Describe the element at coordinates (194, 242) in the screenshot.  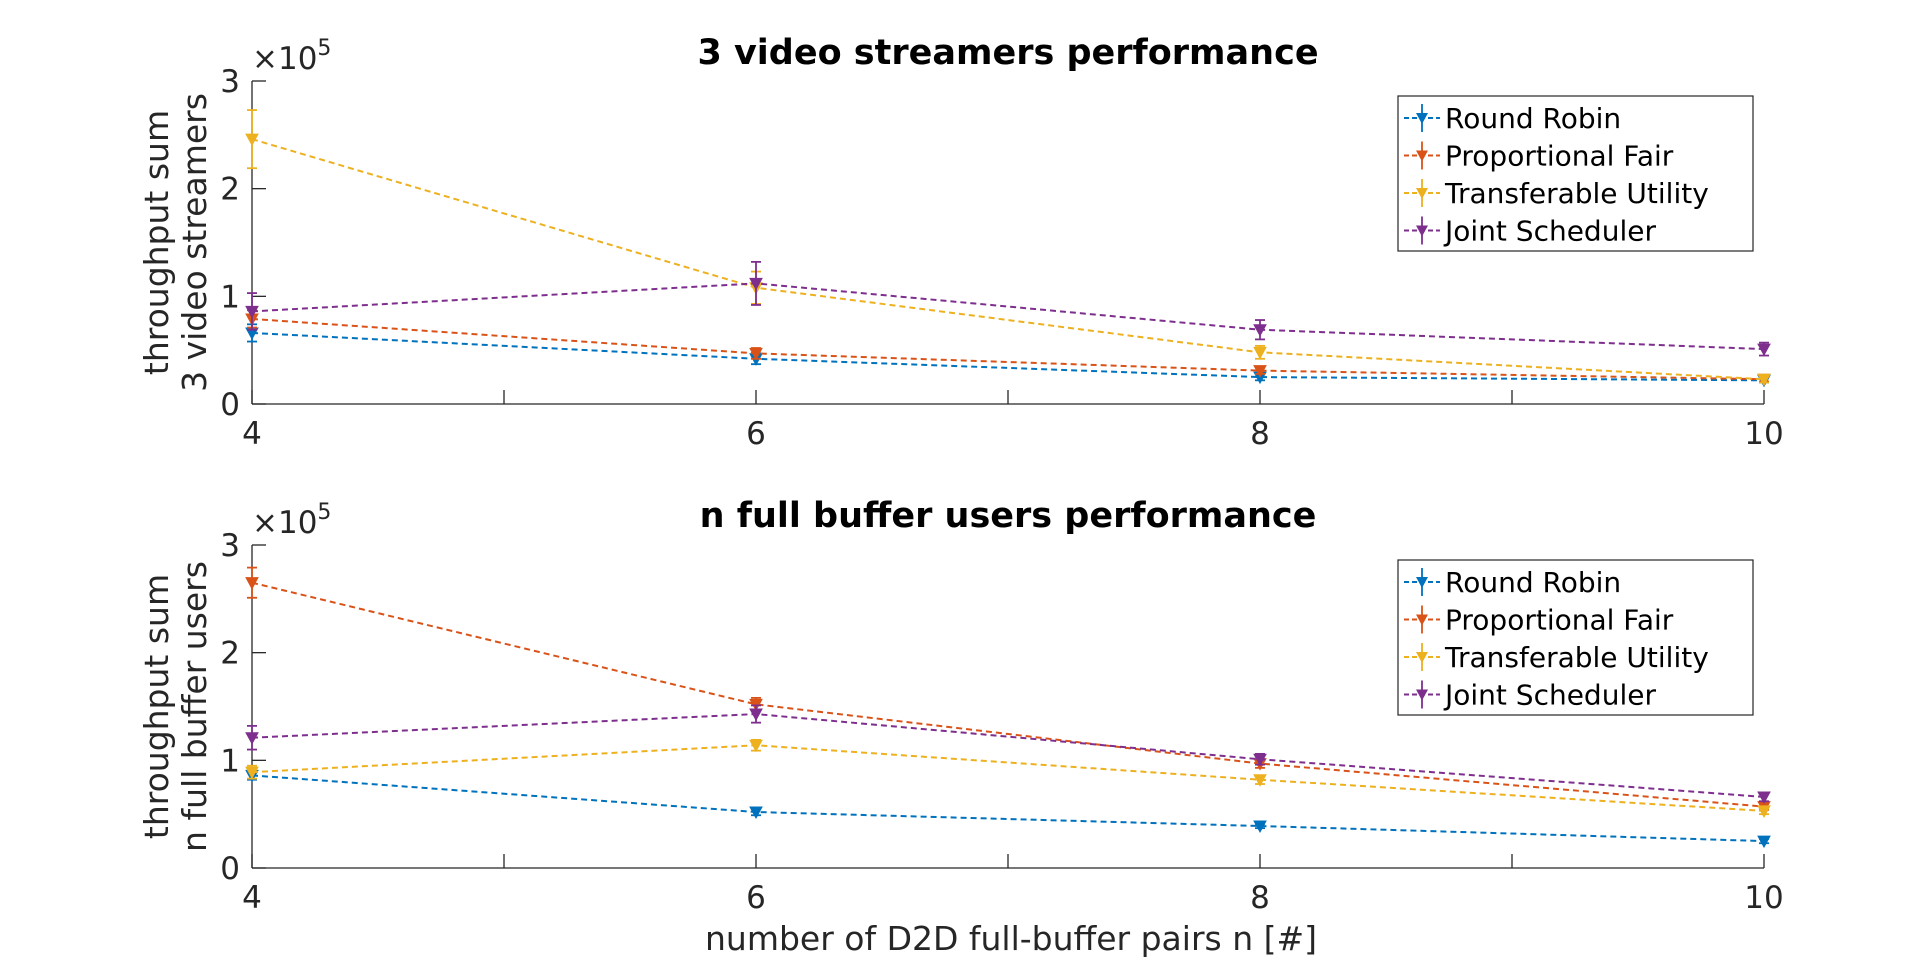
I see `y-axis-label-line: 3 video streamers` at that location.